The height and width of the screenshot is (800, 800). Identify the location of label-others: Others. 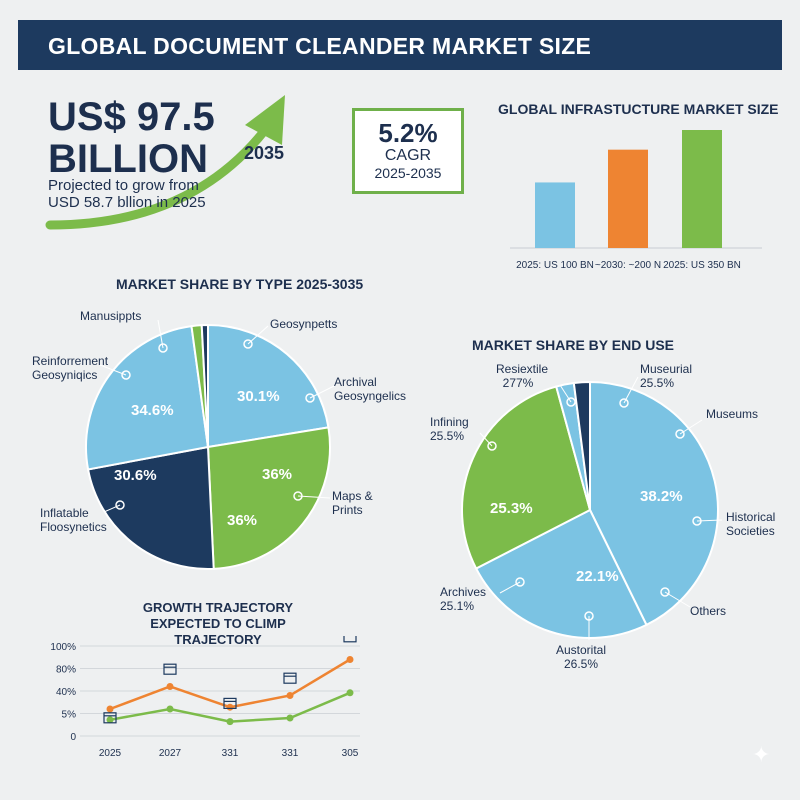
(708, 611).